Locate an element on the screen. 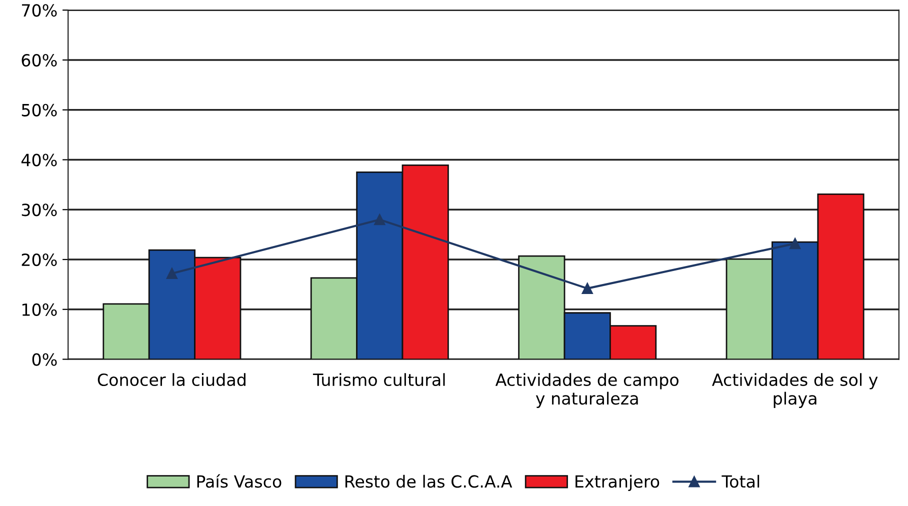 This screenshot has width=908, height=506. legend-label: Resto de las C.C.A.A is located at coordinates (428, 481).